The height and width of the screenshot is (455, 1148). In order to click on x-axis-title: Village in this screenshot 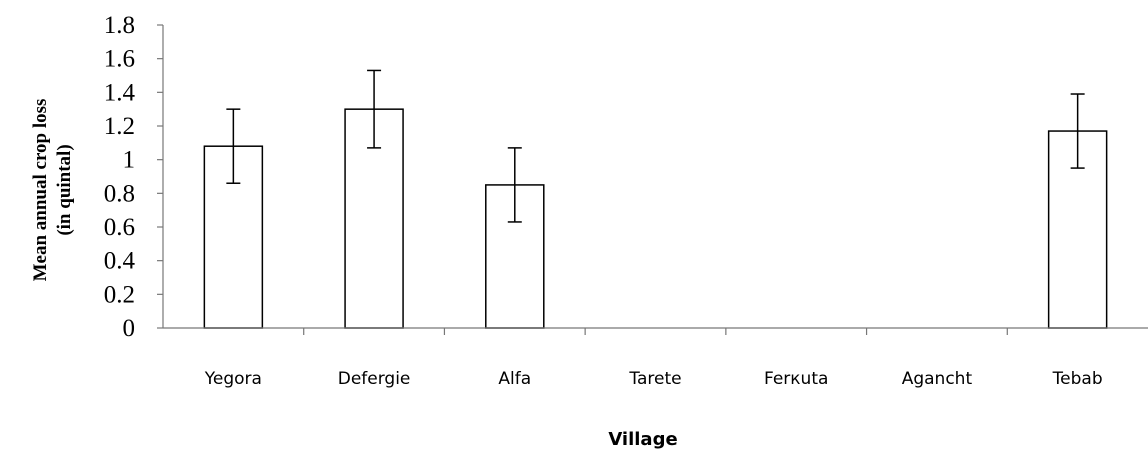, I will do `click(642, 439)`.